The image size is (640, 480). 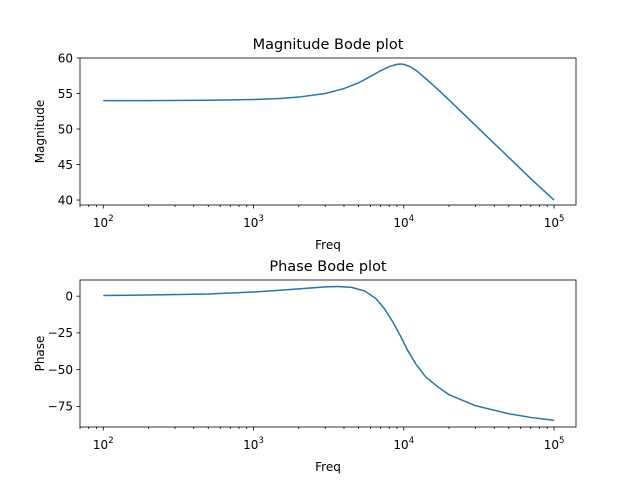 I want to click on chart-title: Phase Bode plot, so click(x=328, y=267).